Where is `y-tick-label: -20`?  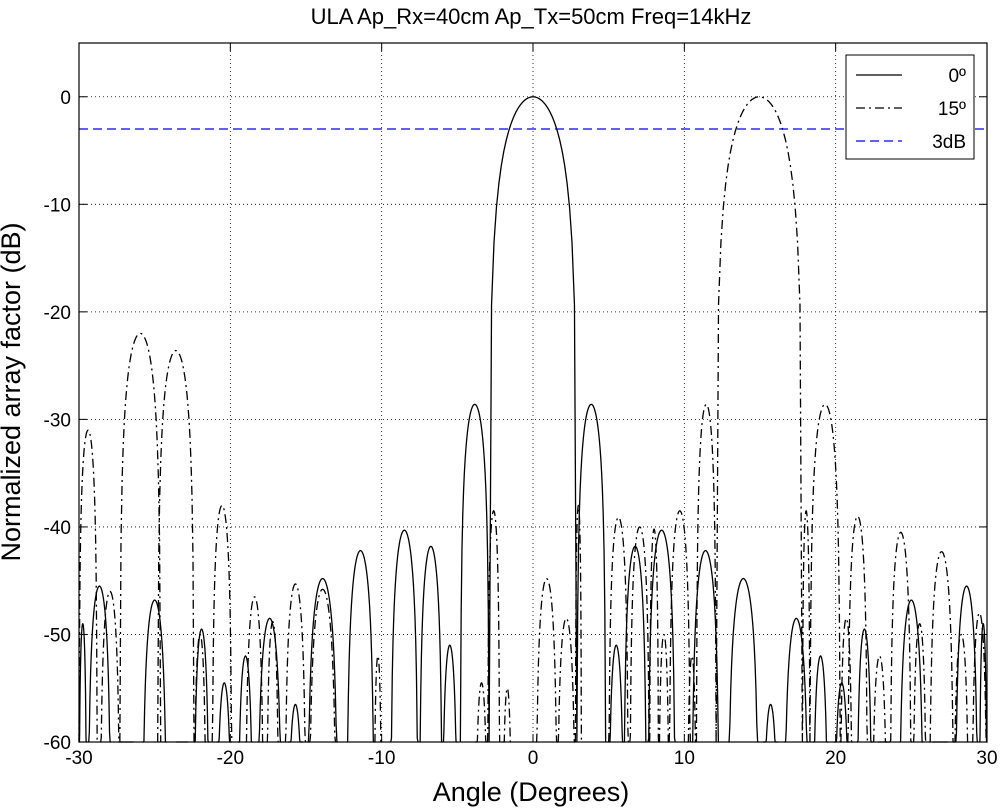 y-tick-label: -20 is located at coordinates (57, 313).